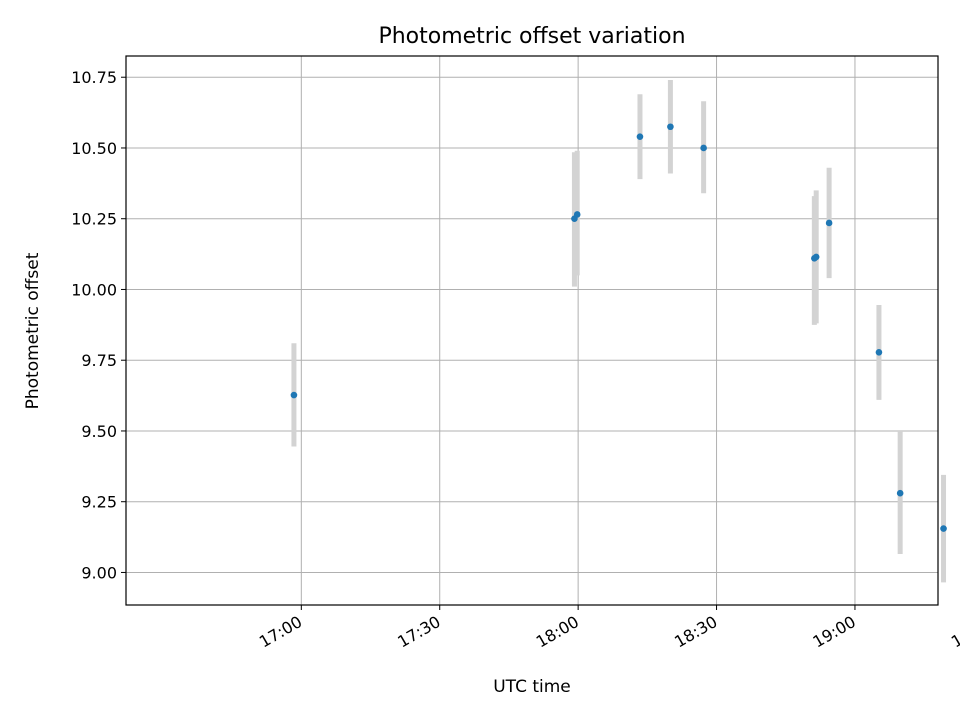  Describe the element at coordinates (99, 572) in the screenshot. I see `y-tick-label: 9.00` at that location.